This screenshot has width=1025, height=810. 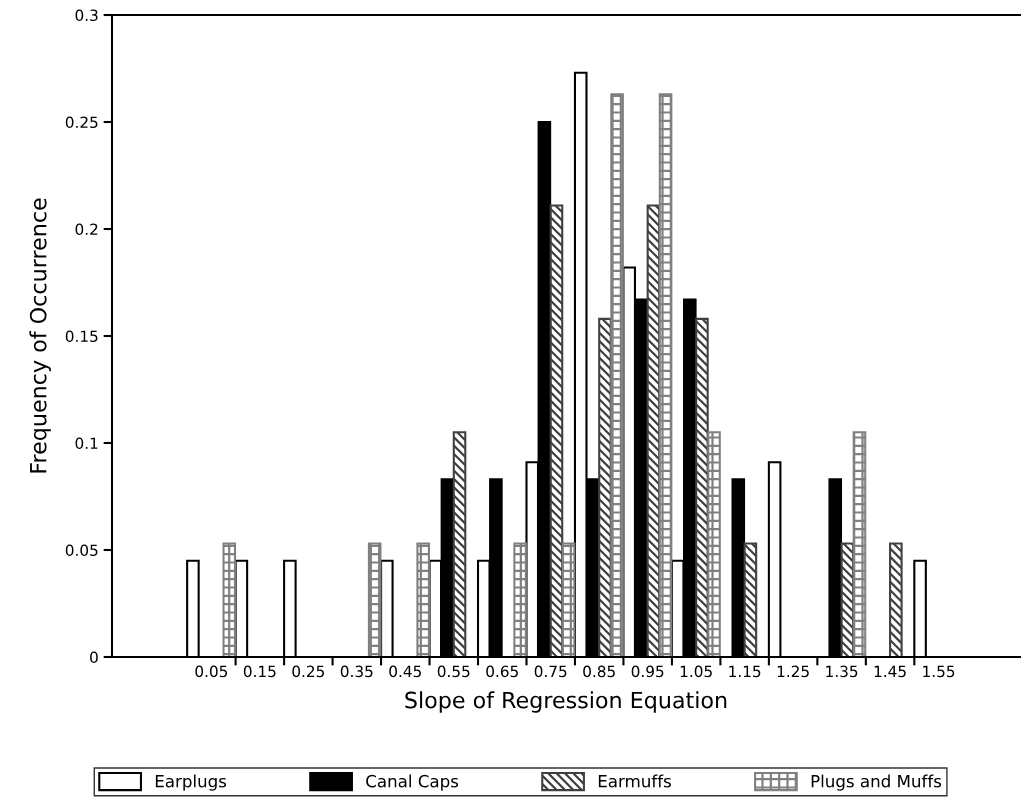 I want to click on legend-label: Canal Caps, so click(x=412, y=782).